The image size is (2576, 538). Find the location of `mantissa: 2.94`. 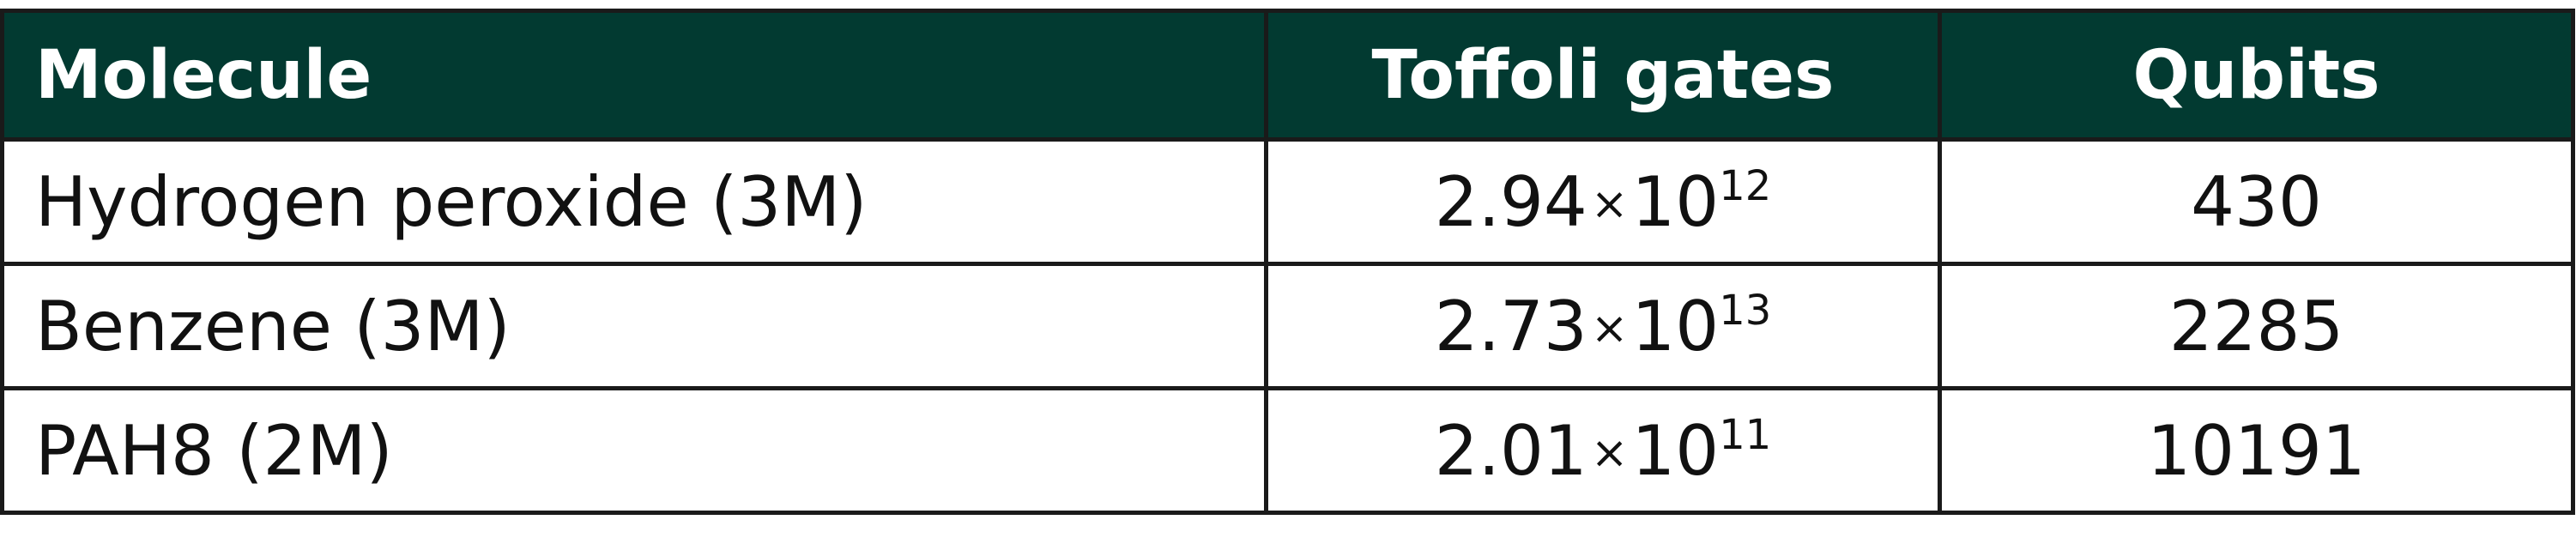

mantissa: 2.94 is located at coordinates (1510, 201).